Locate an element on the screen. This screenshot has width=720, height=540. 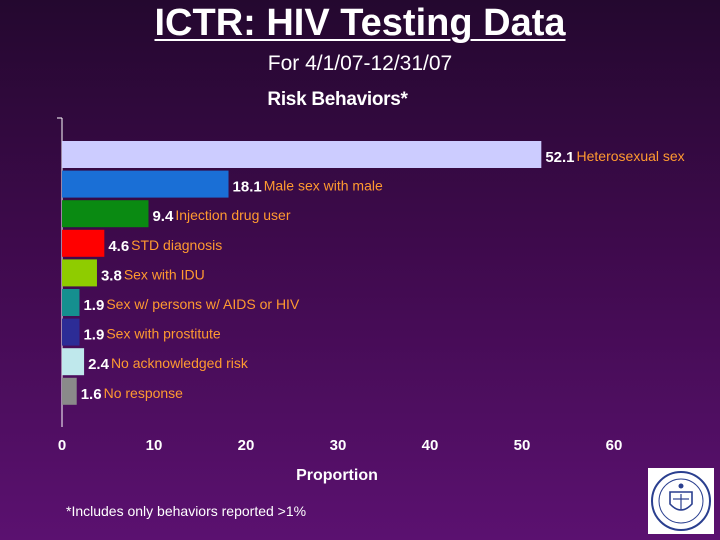
bar-category-label: Sex with prostitute is located at coordinates (163, 334).